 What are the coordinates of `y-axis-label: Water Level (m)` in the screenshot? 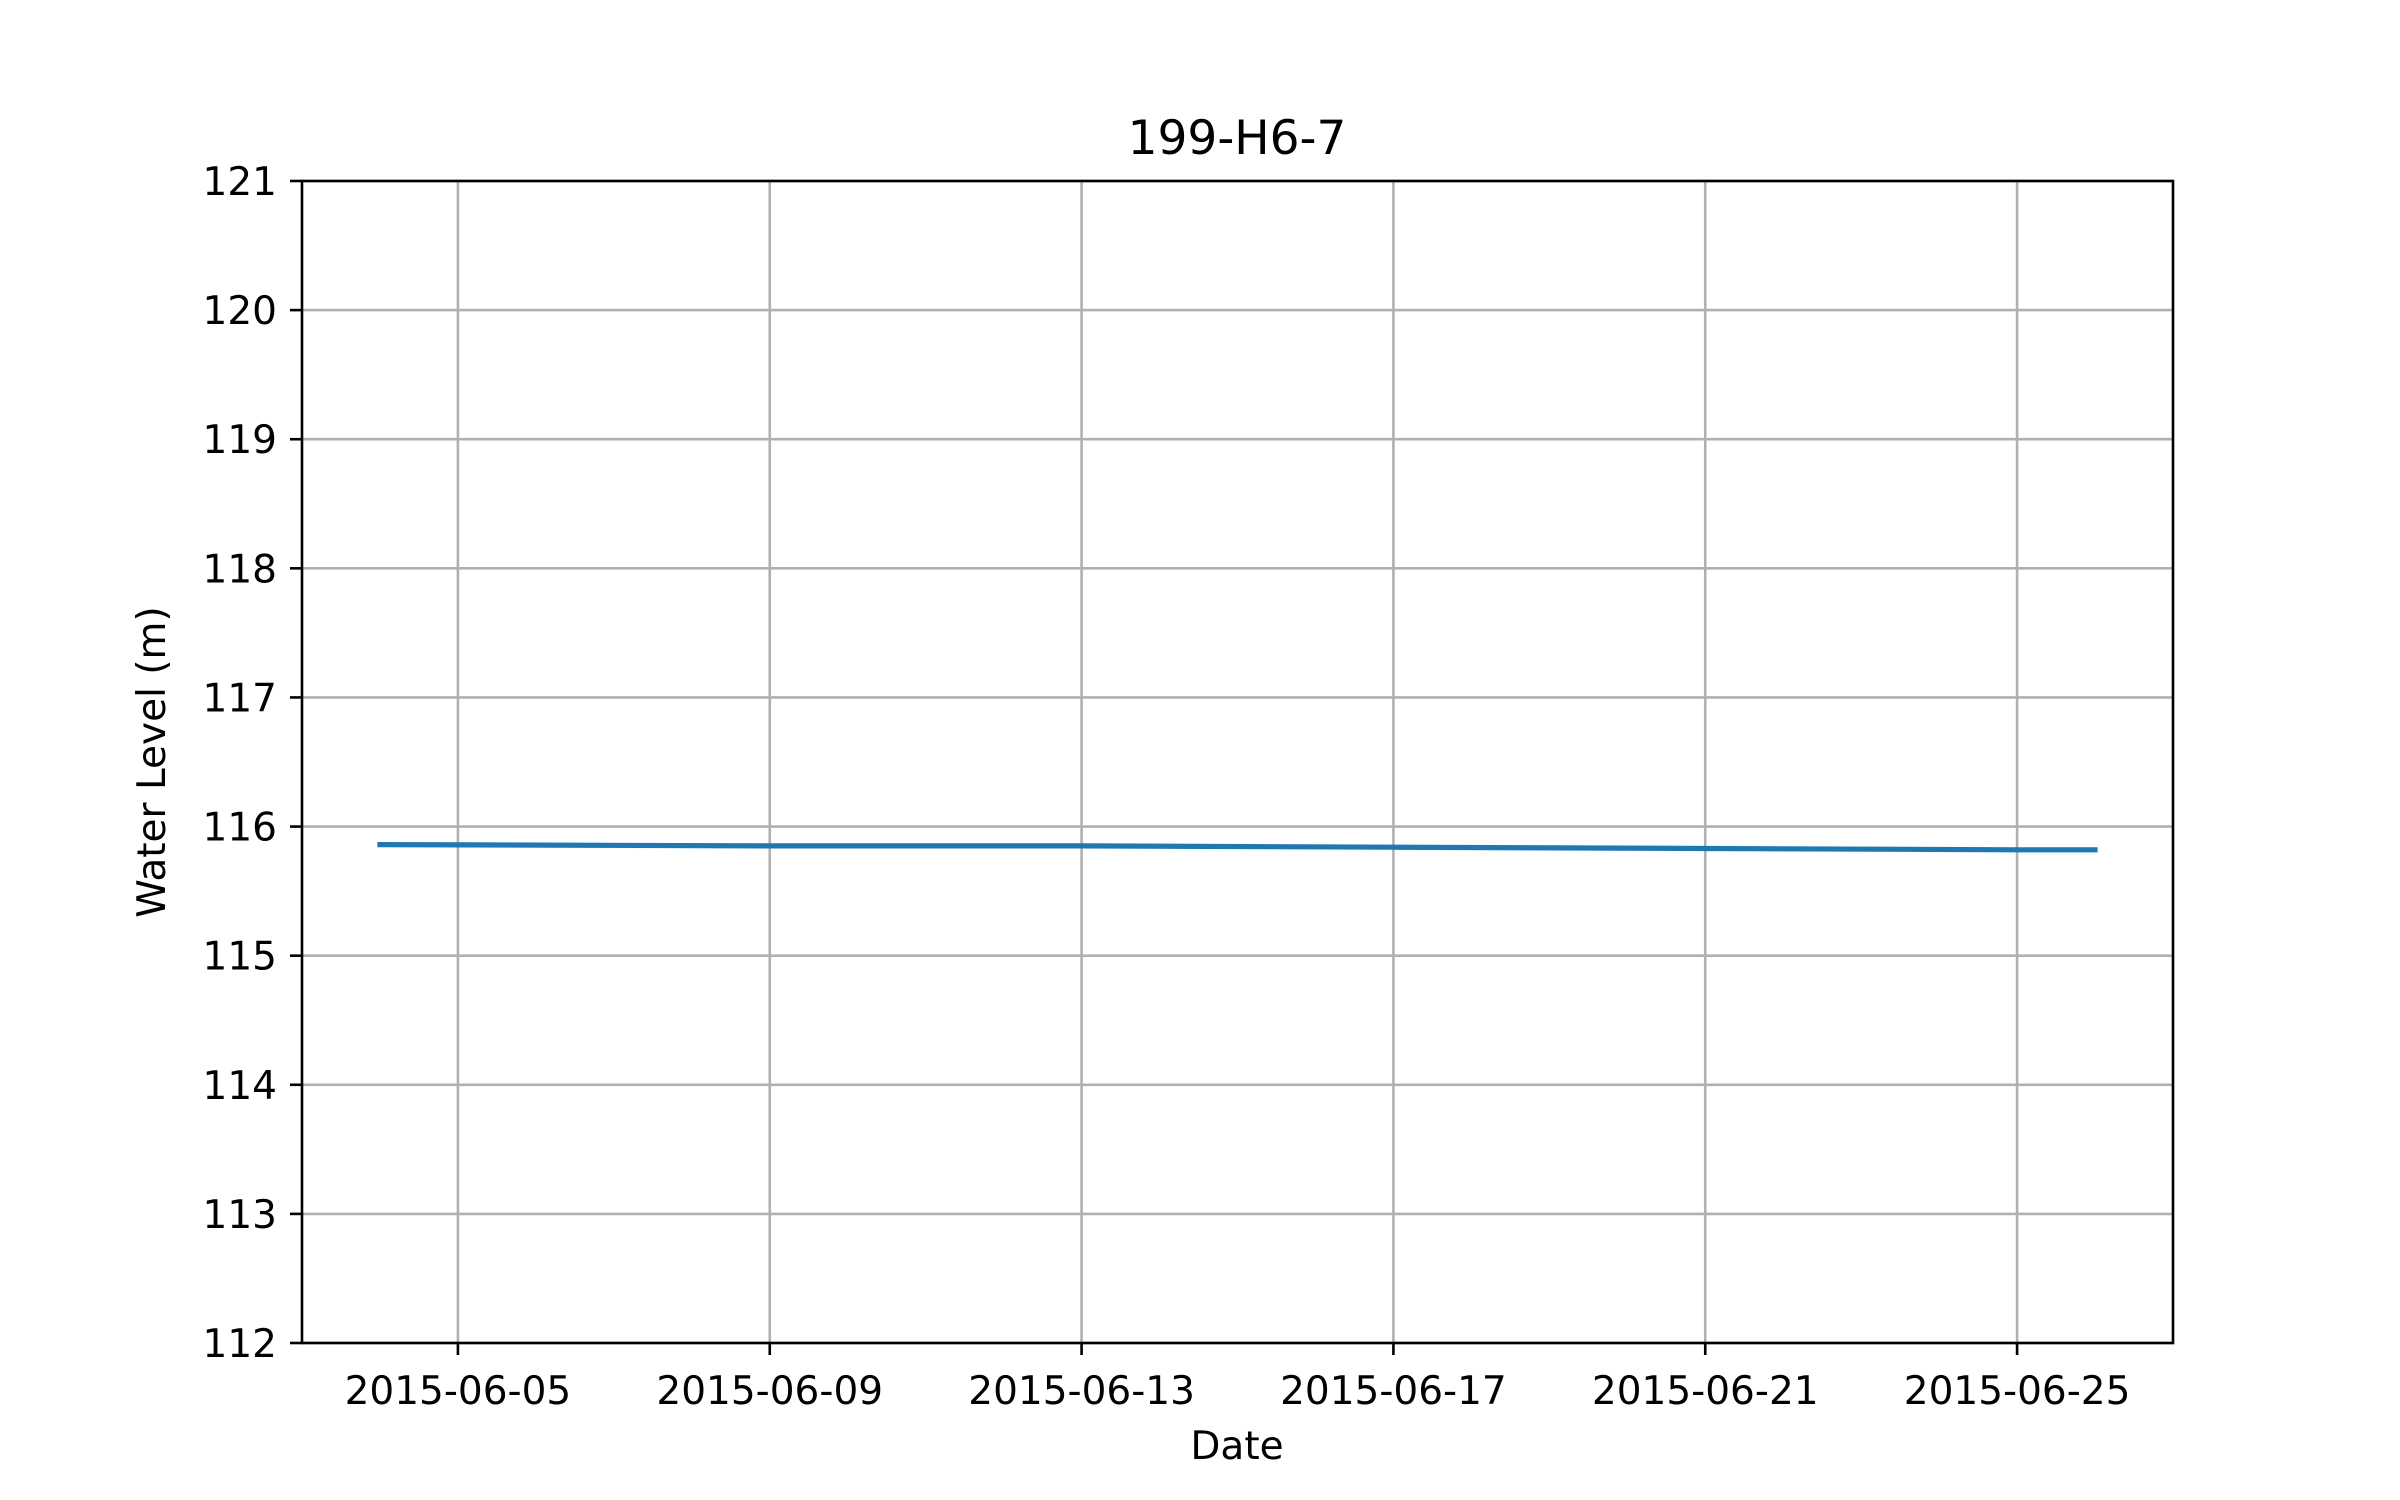 It's located at (152, 761).